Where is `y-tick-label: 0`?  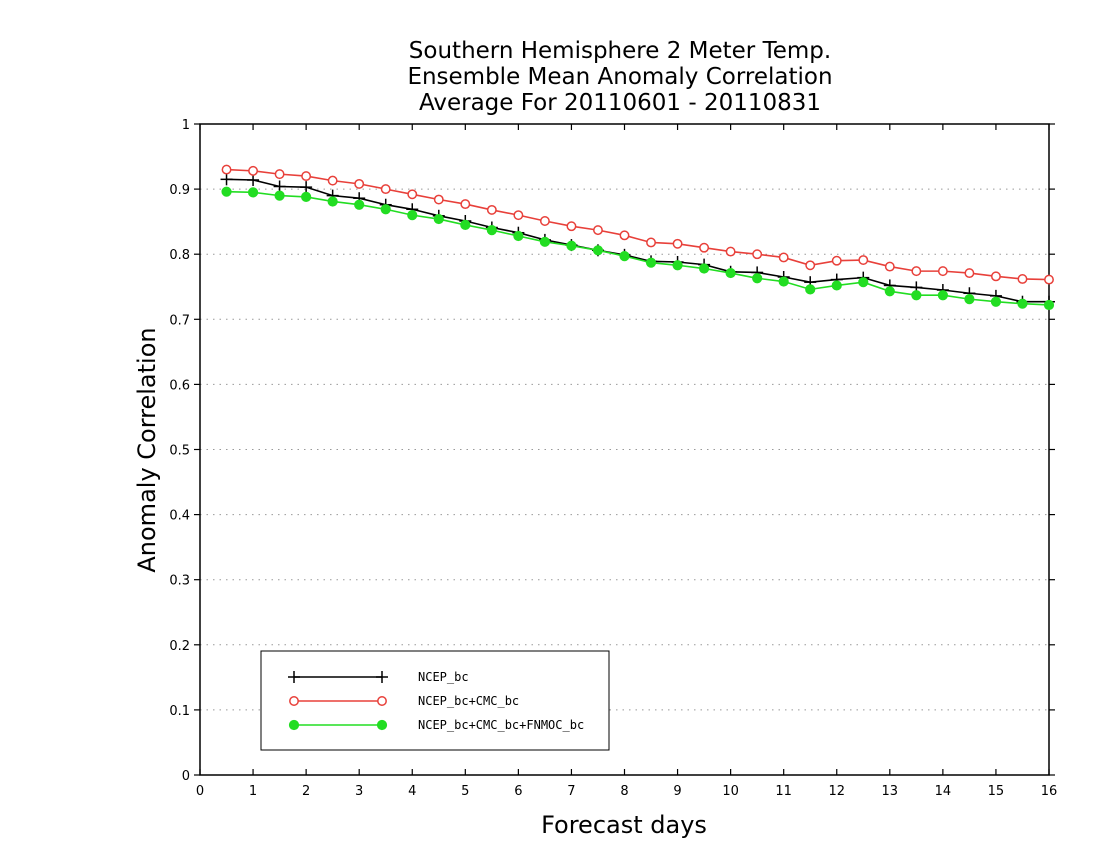
y-tick-label: 0 is located at coordinates (186, 776).